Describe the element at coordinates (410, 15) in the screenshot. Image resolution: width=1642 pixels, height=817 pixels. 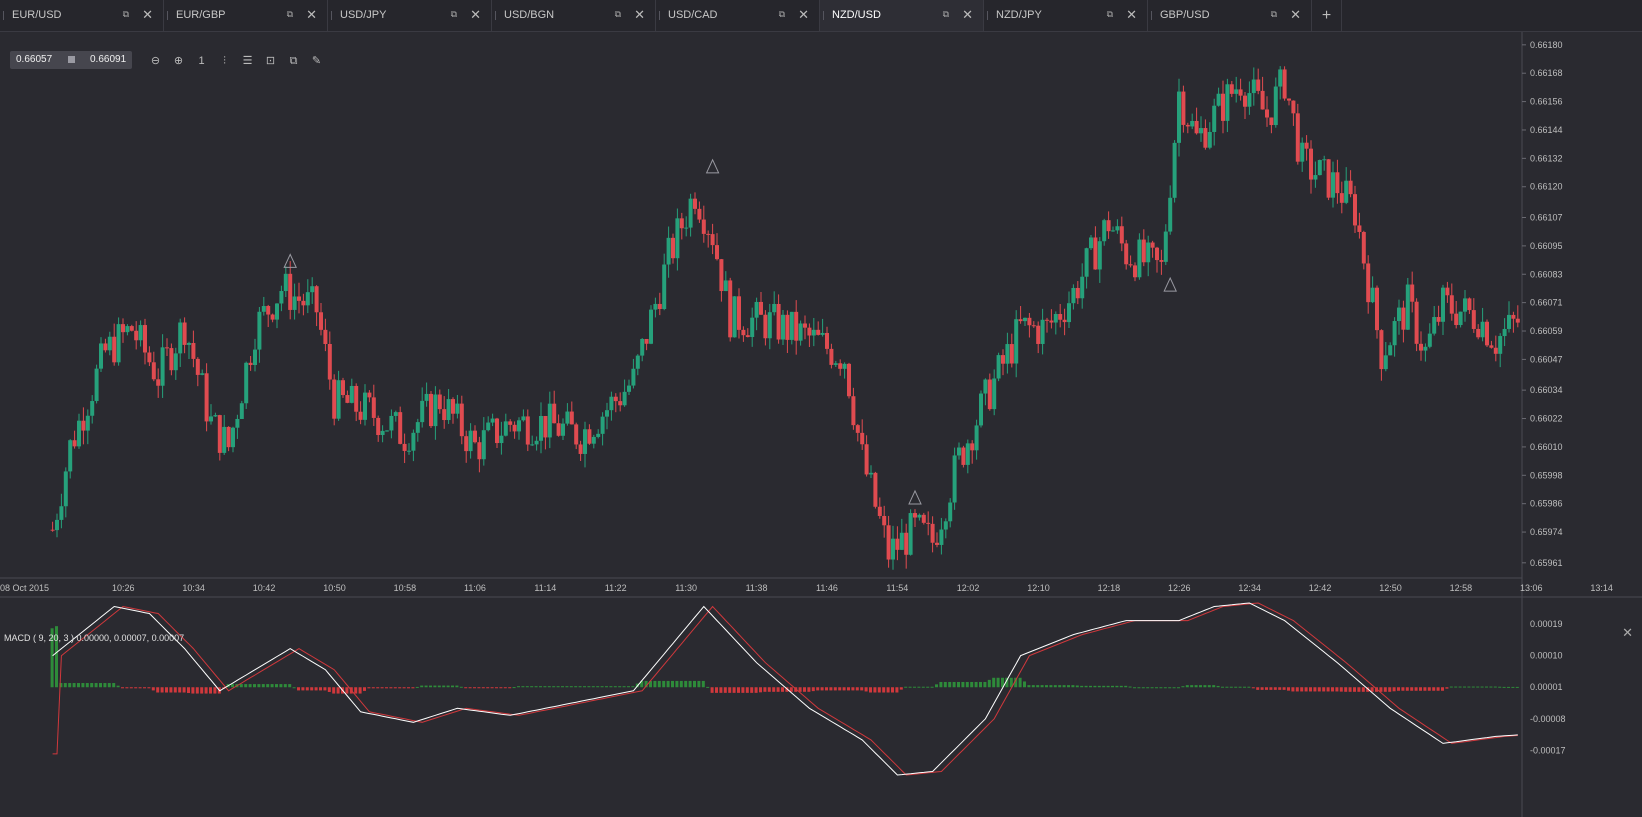
I see `tab-usd-jpy: USD/JPY ⧉ ✕` at that location.